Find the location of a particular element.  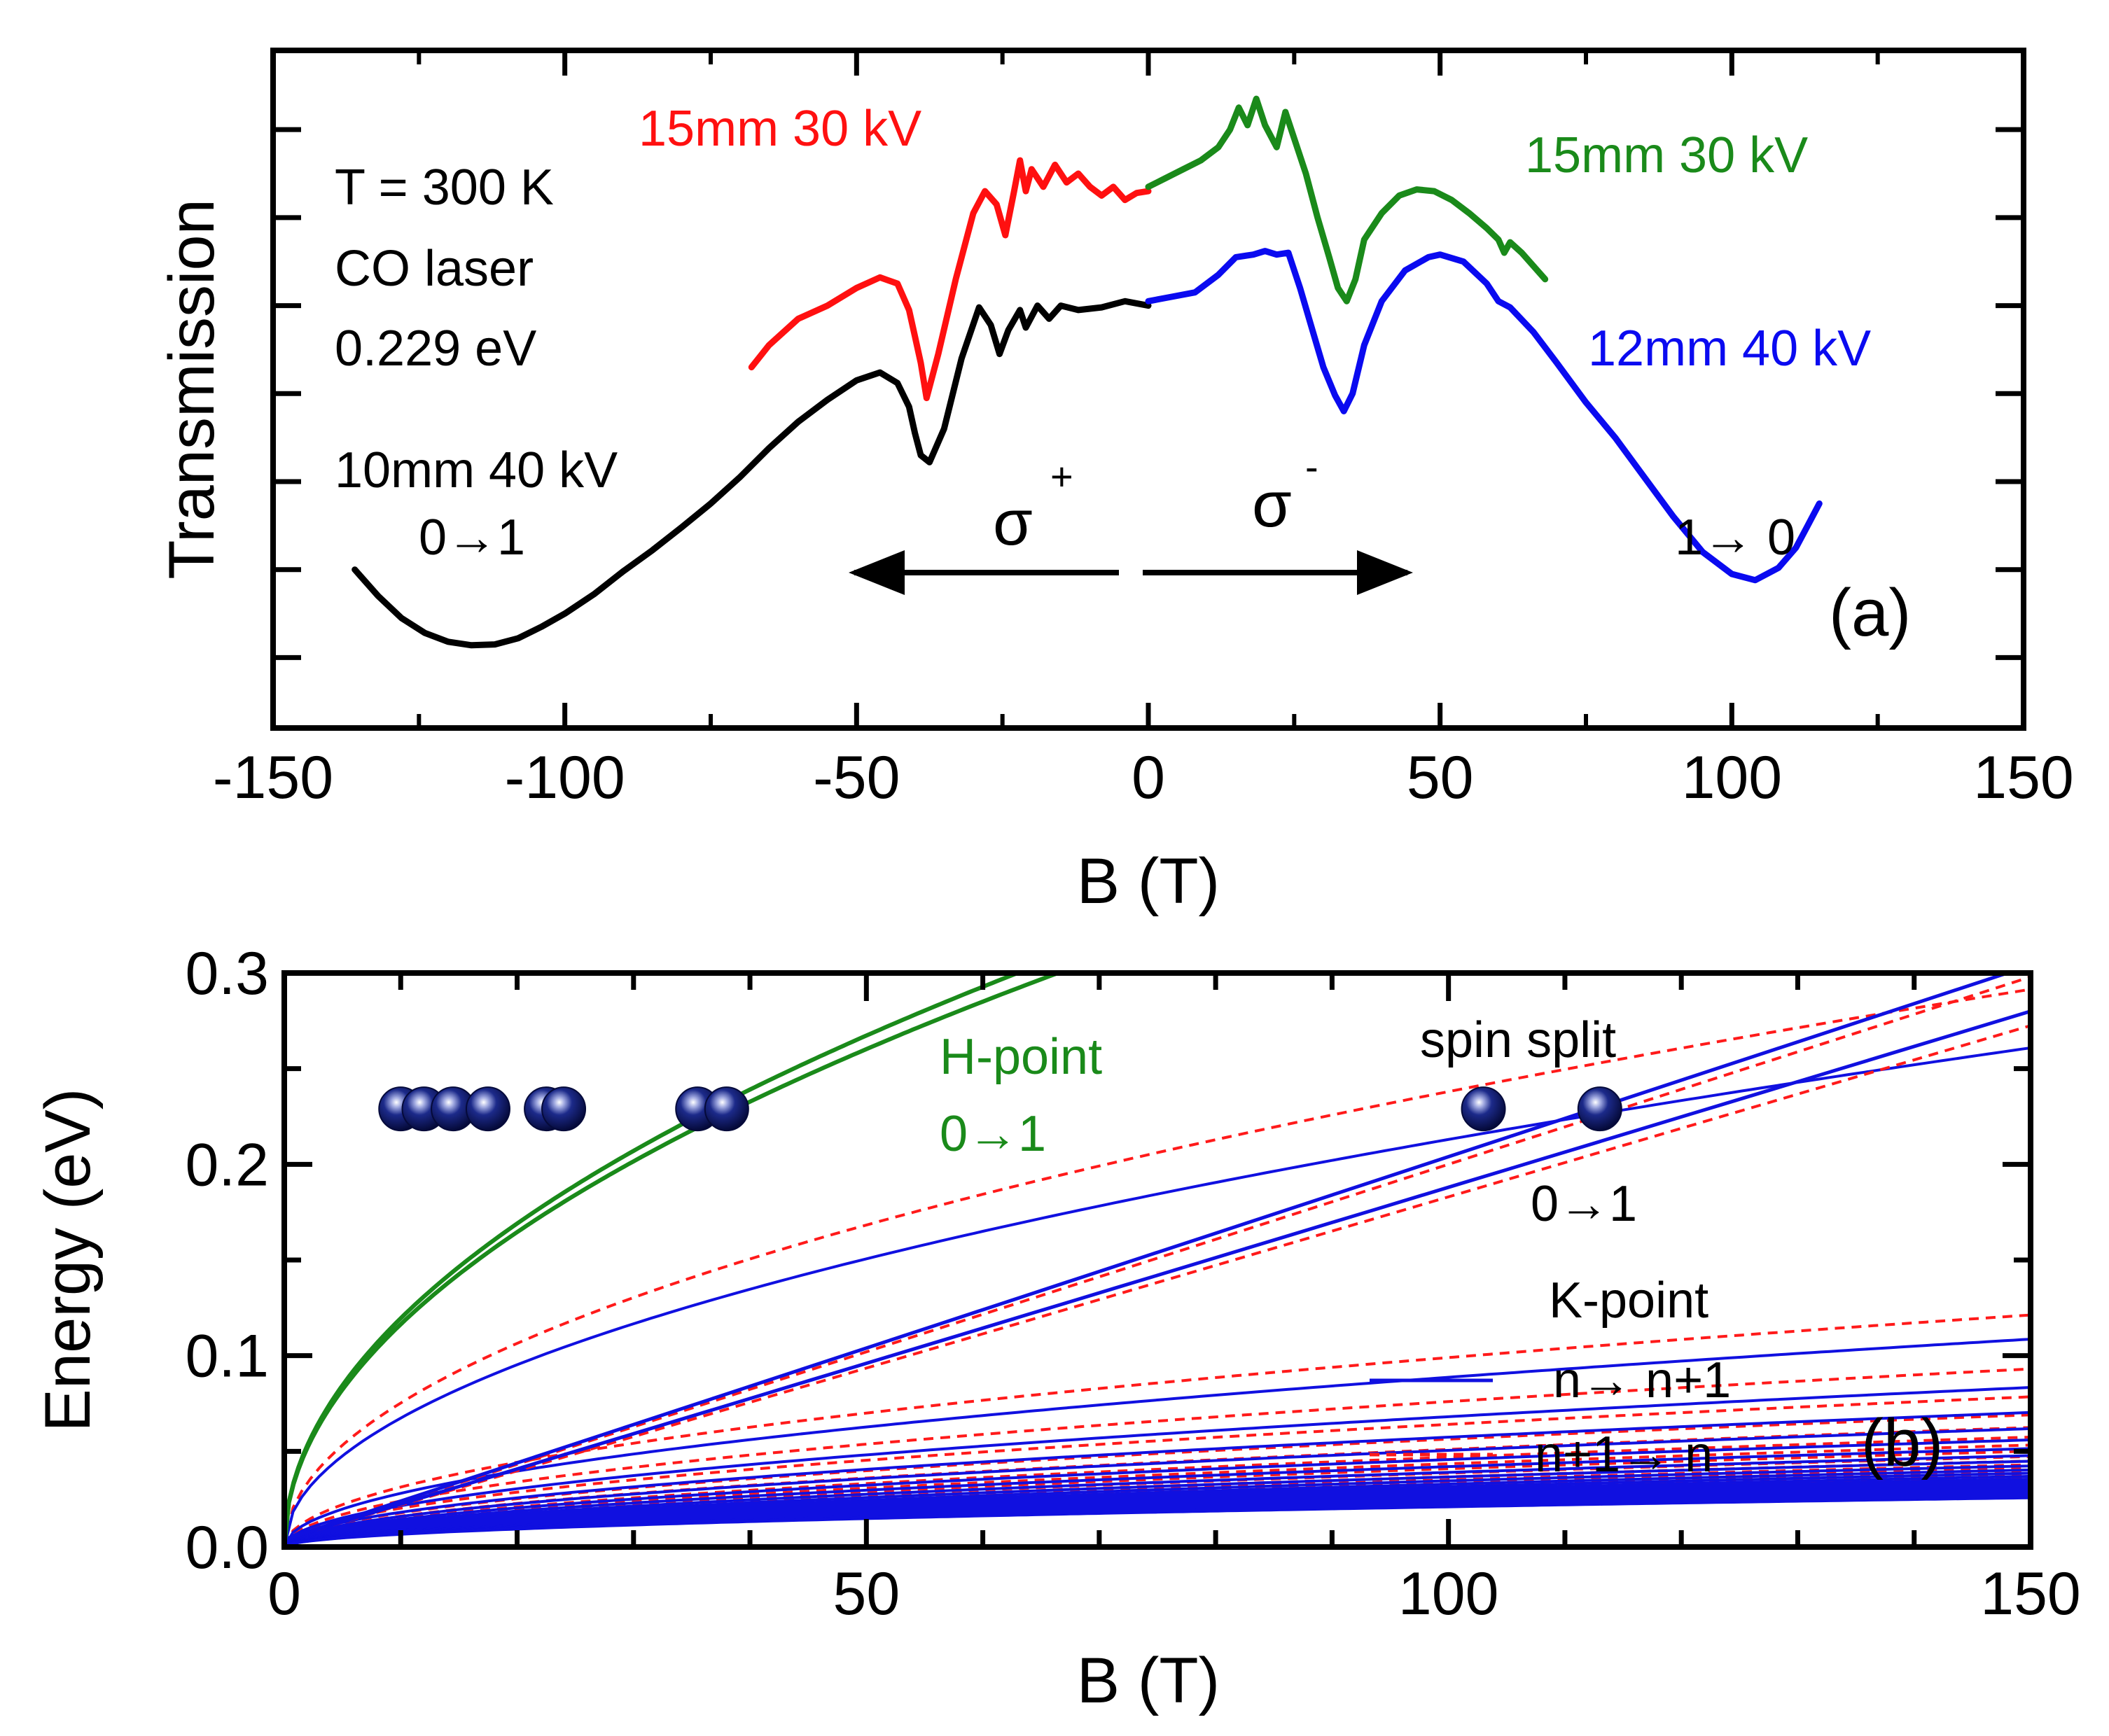

sigma-plus-superscript: + is located at coordinates (1061, 476).